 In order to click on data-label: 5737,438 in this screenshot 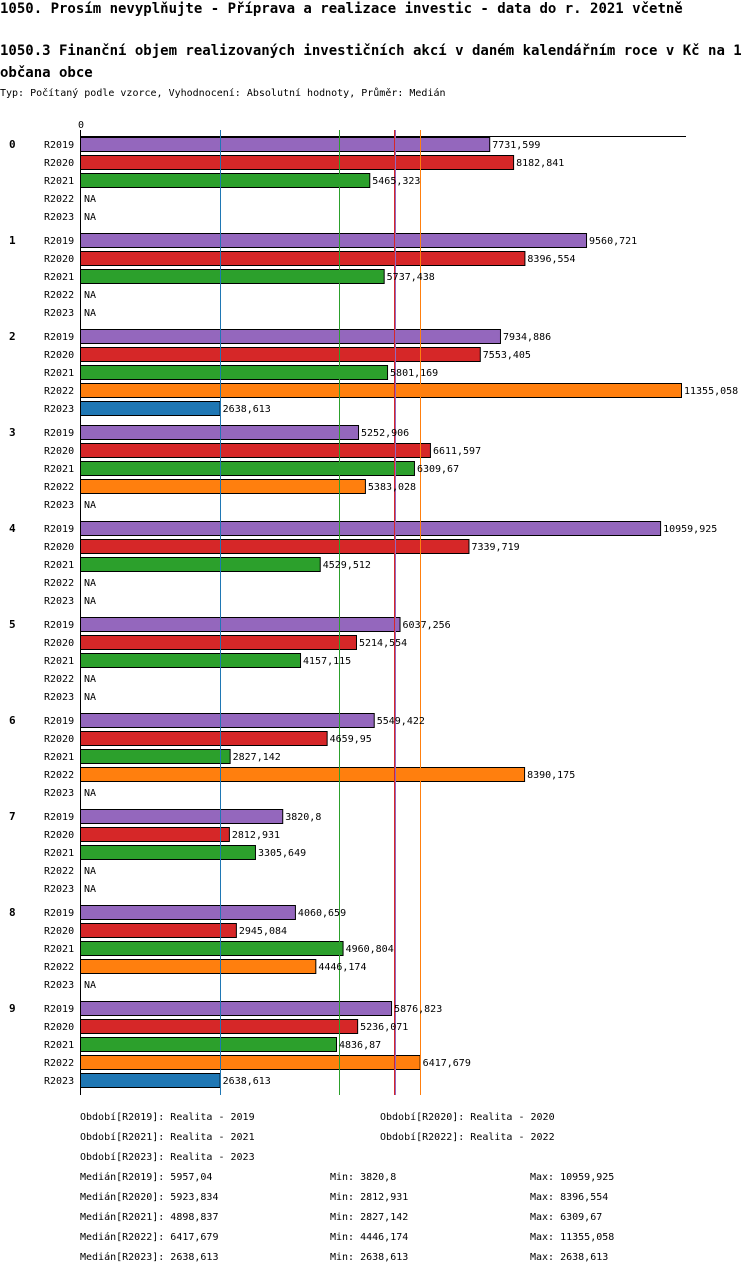, I will do `click(411, 277)`.